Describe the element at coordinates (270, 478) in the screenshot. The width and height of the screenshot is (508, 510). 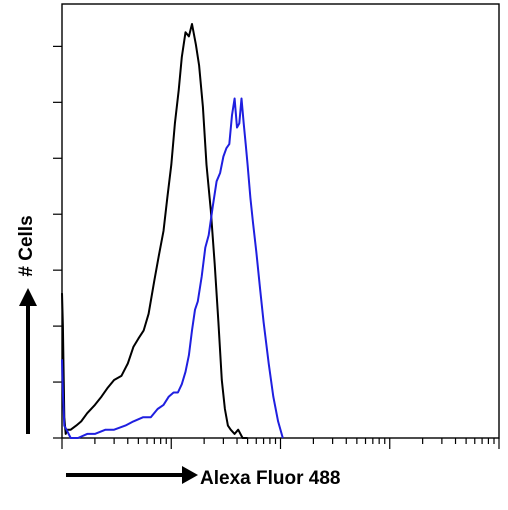
I see `x-axis-label: Alexa Fluor 488` at that location.